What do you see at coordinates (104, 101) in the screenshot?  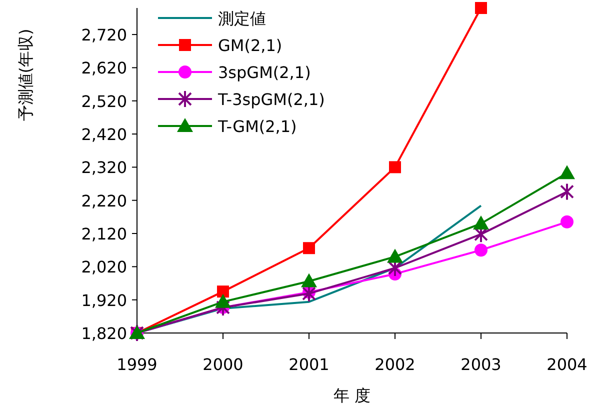 I see `y-tick-label: 2,520` at bounding box center [104, 101].